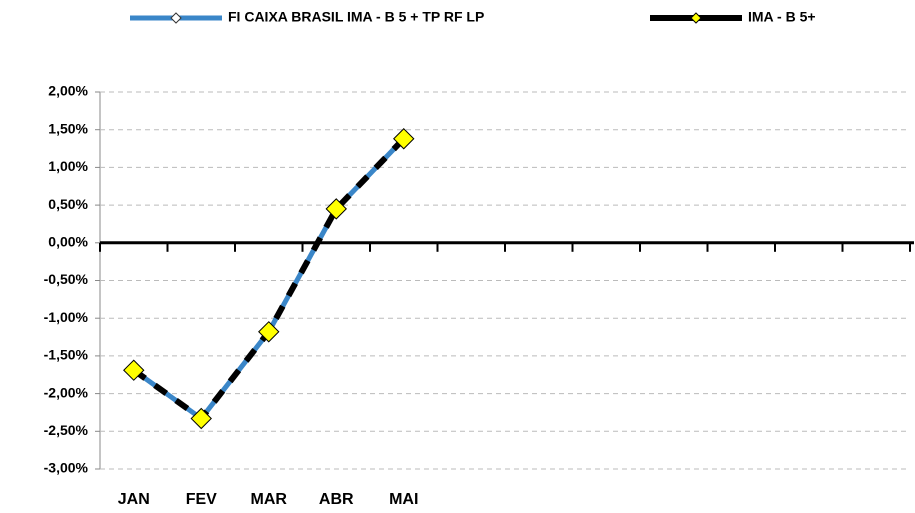  I want to click on x-tick-label: JAN, so click(134, 499).